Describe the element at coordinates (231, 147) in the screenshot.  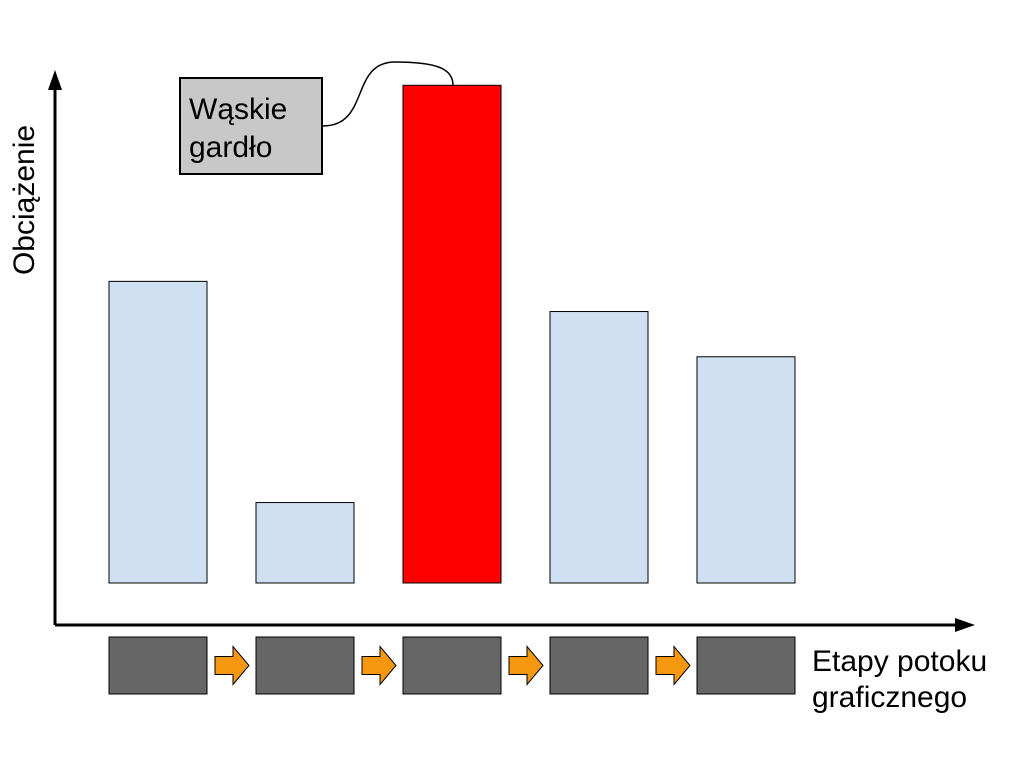
I see `callout-line-2: gardło` at that location.